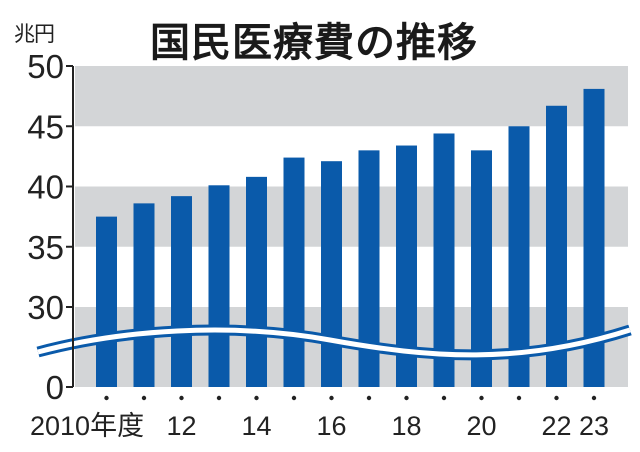 The image size is (640, 452). Describe the element at coordinates (314, 43) in the screenshot. I see `chart-title: 国民医療費の推移` at that location.